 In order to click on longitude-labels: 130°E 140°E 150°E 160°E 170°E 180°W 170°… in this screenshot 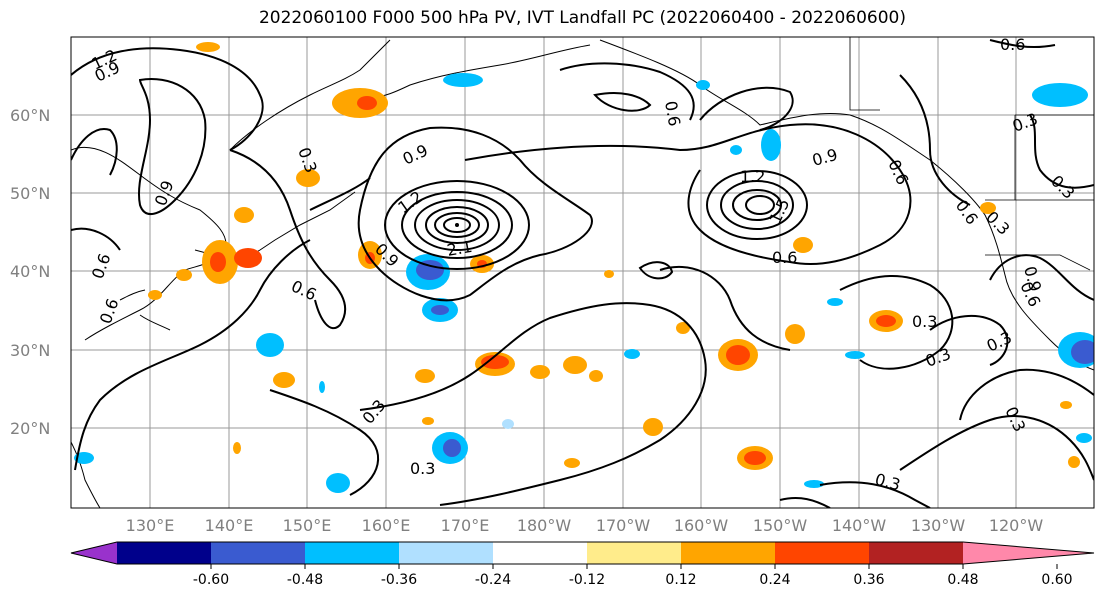, I will do `click(585, 525)`.